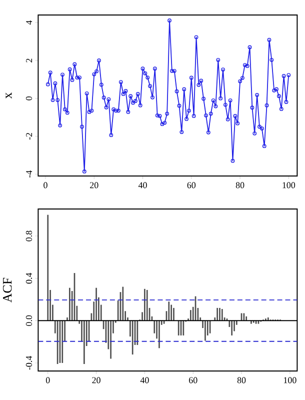  I want to click on y-tick-label: 2, so click(29, 60).